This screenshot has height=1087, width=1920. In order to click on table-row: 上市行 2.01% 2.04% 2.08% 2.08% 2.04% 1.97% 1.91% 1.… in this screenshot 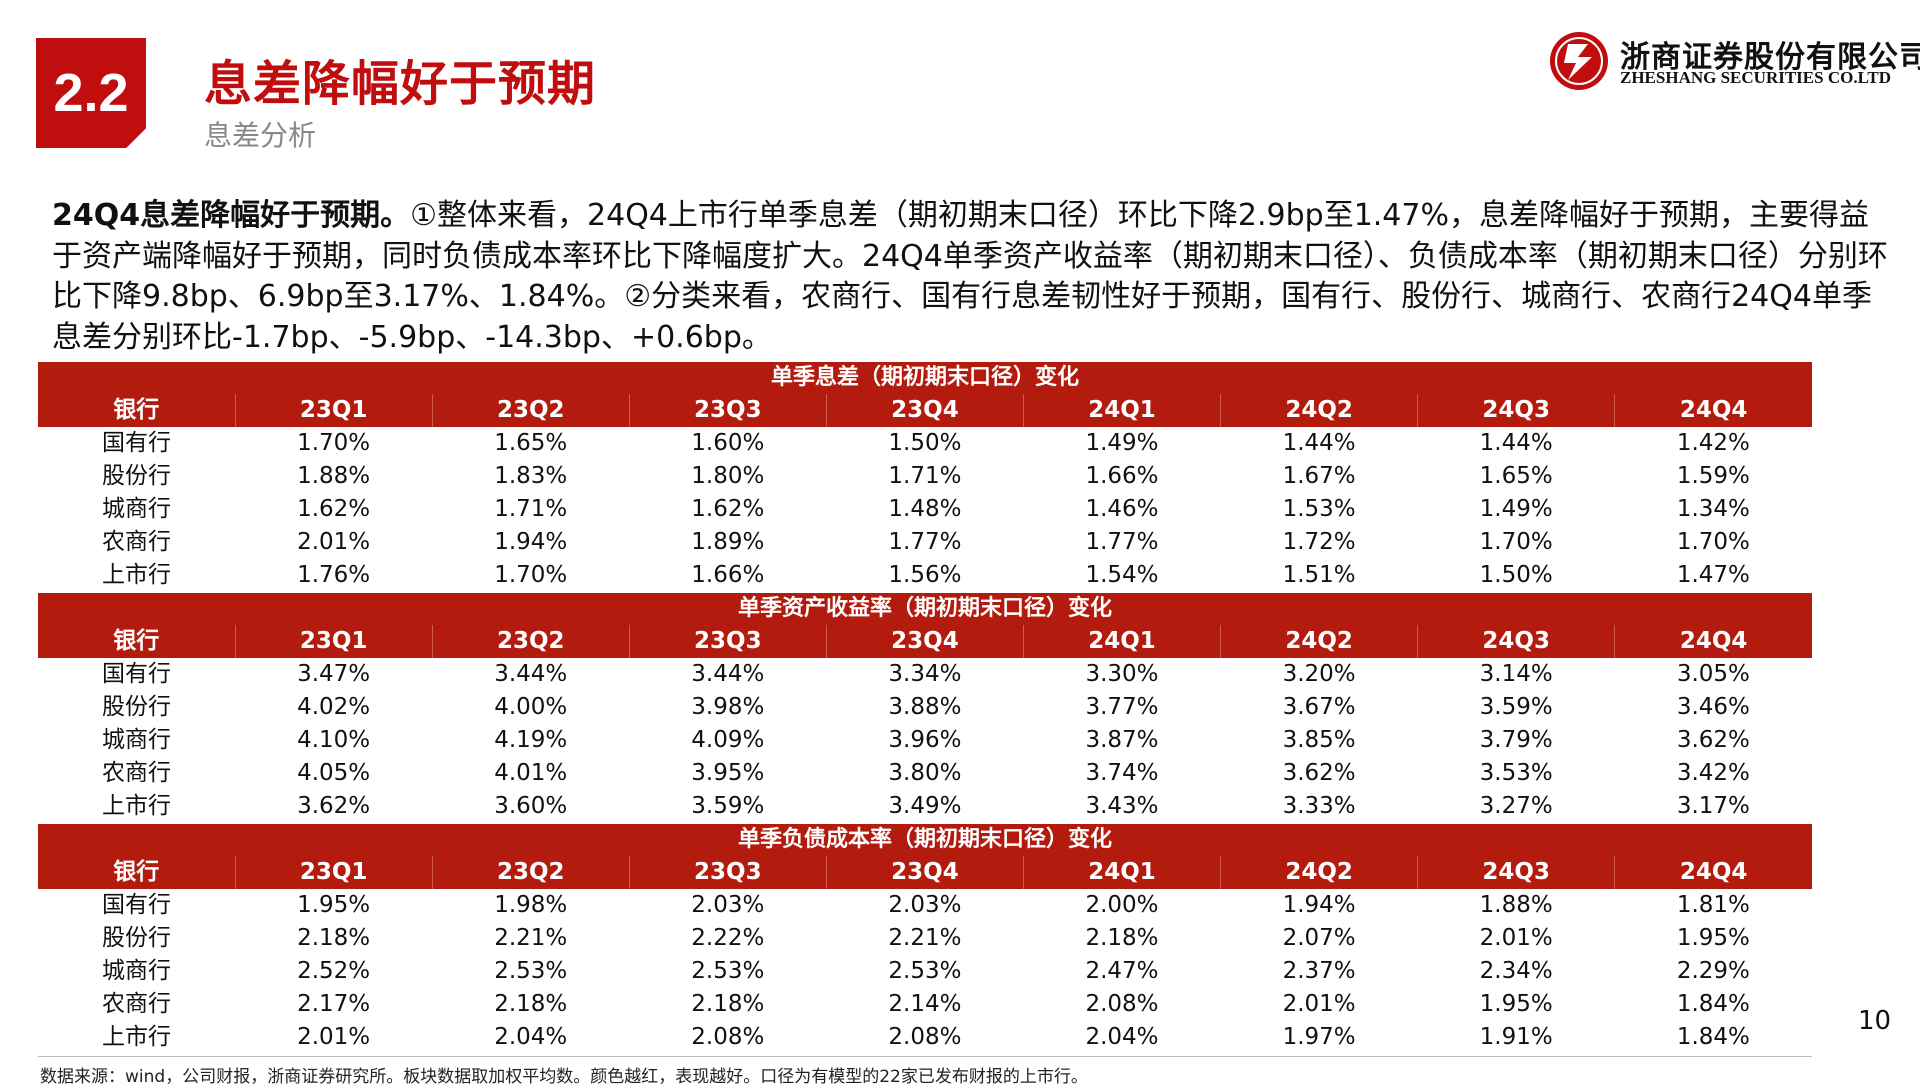, I will do `click(925, 1037)`.